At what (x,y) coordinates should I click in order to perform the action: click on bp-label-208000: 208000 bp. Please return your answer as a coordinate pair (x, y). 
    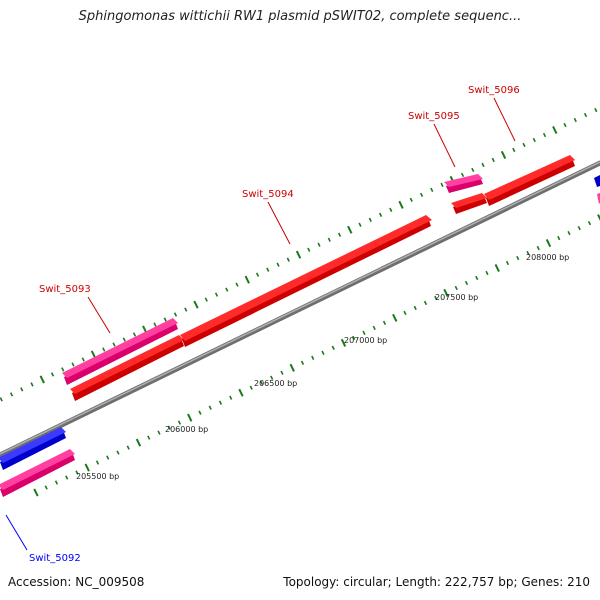
    Looking at the image, I should click on (547, 257).